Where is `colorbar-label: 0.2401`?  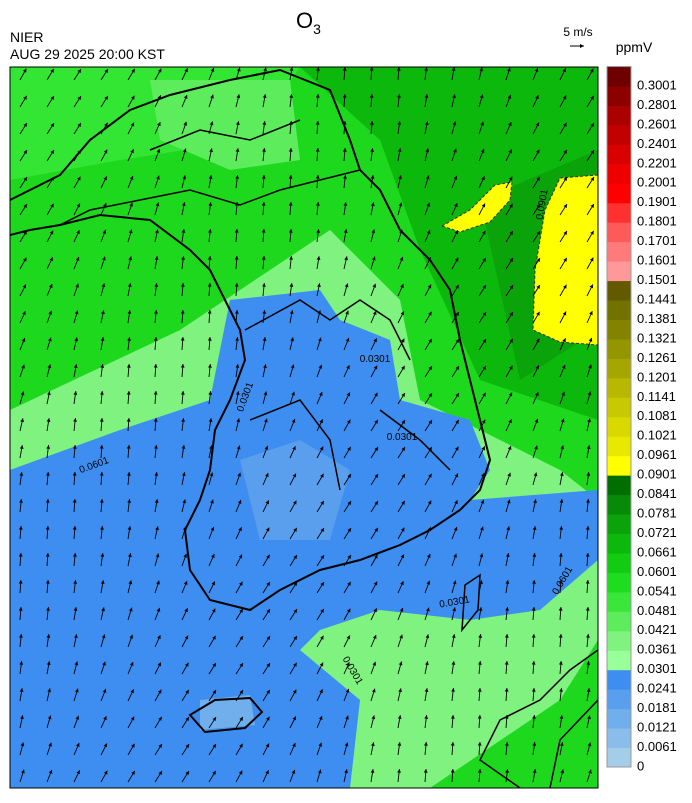 colorbar-label: 0.2401 is located at coordinates (657, 143).